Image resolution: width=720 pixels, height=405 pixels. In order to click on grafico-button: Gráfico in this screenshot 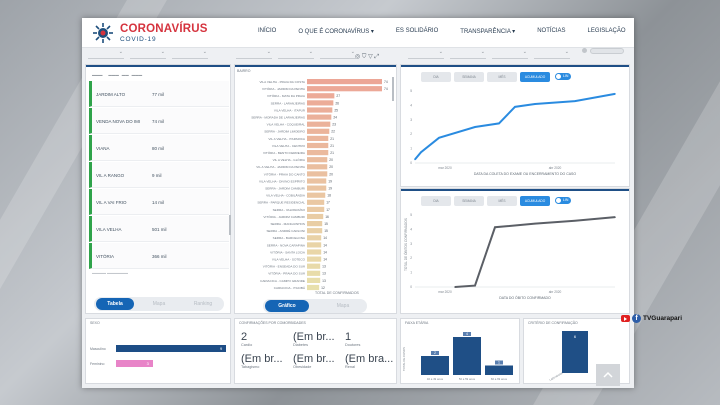, I will do `click(287, 306)`.